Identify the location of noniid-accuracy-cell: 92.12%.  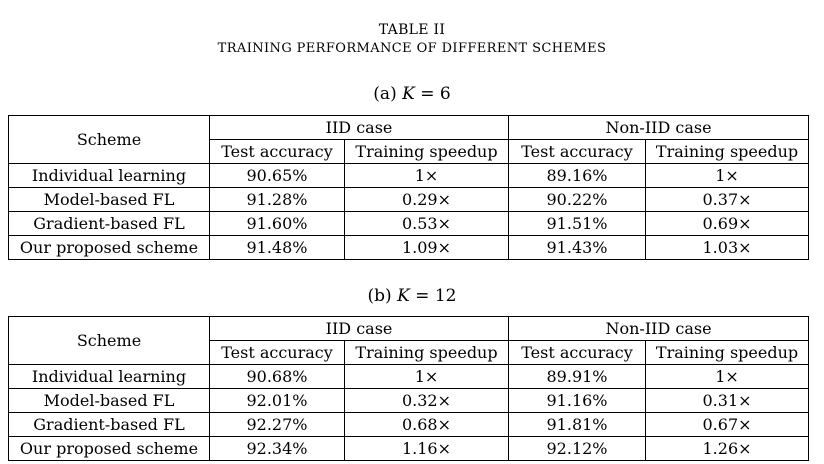
(577, 448).